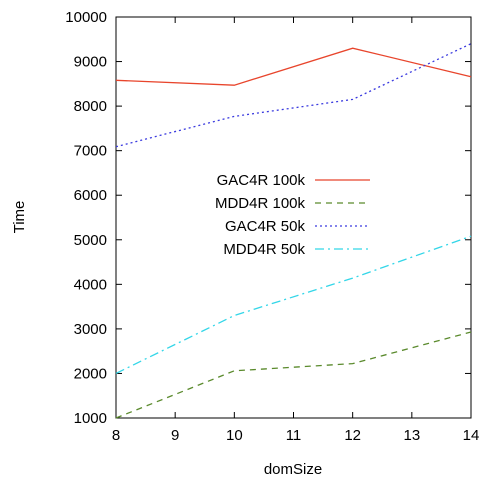 The width and height of the screenshot is (481, 489). Describe the element at coordinates (90, 62) in the screenshot. I see `y-tick-label: 9000` at that location.